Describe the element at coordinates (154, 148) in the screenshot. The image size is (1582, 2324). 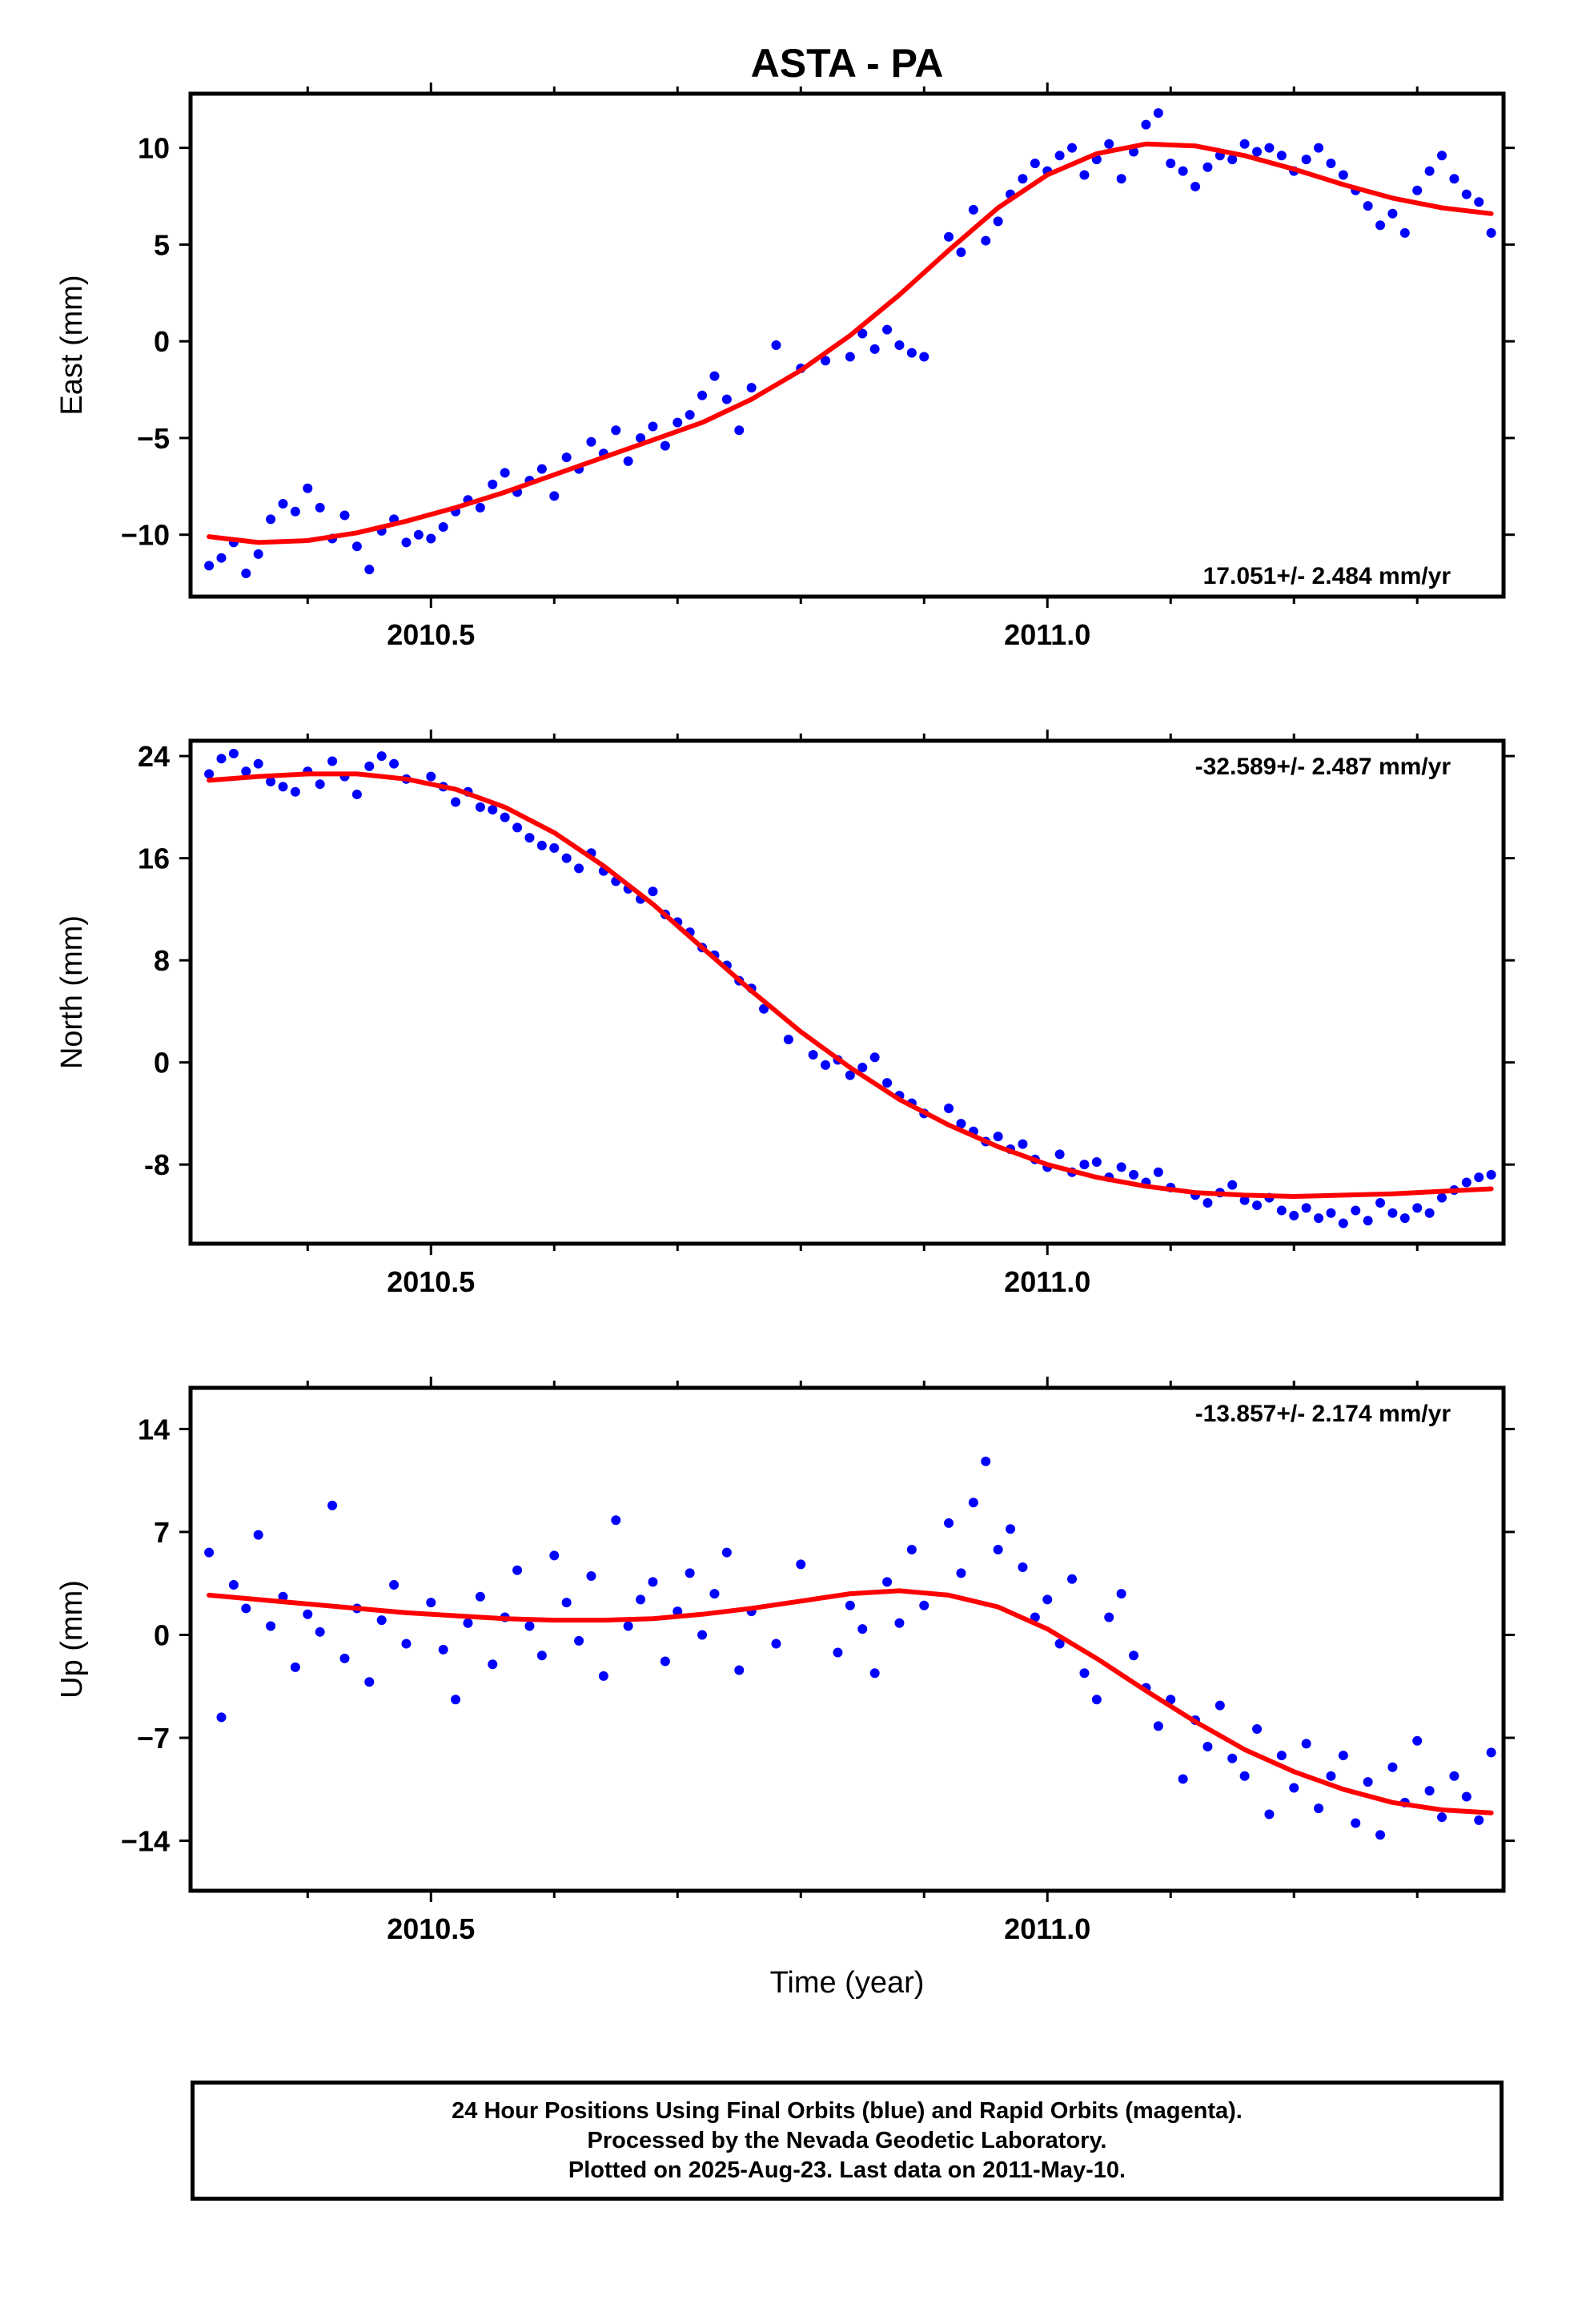
I see `east-ytick-label: 10` at that location.